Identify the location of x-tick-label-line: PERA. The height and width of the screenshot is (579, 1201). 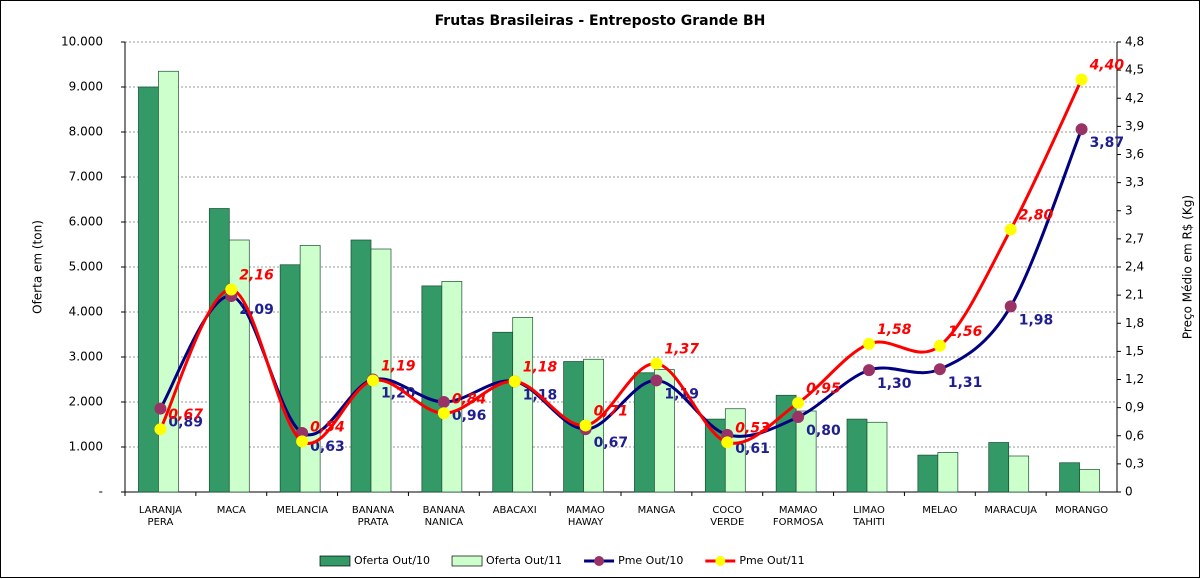
(161, 522).